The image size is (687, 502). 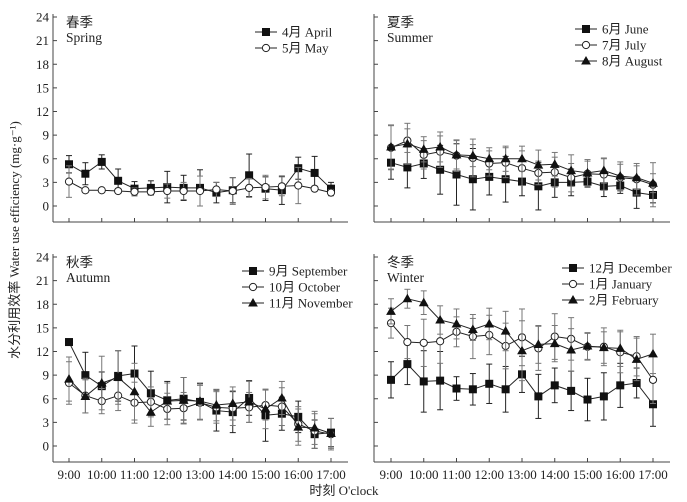 I want to click on y-axis-title: 水分利用效率 Water use efficiency (mg·g⁻¹), so click(x=14, y=240).